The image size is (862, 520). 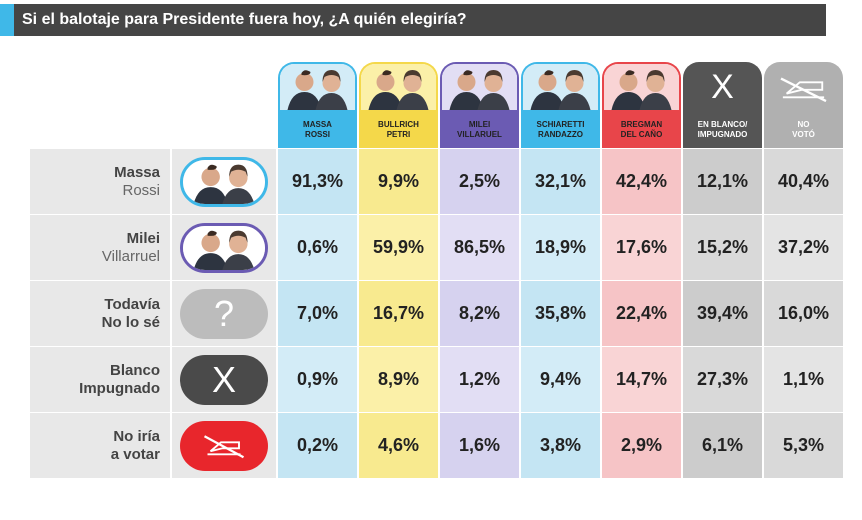 What do you see at coordinates (560, 134) in the screenshot?
I see `column-name-line2: RANDAZZO` at bounding box center [560, 134].